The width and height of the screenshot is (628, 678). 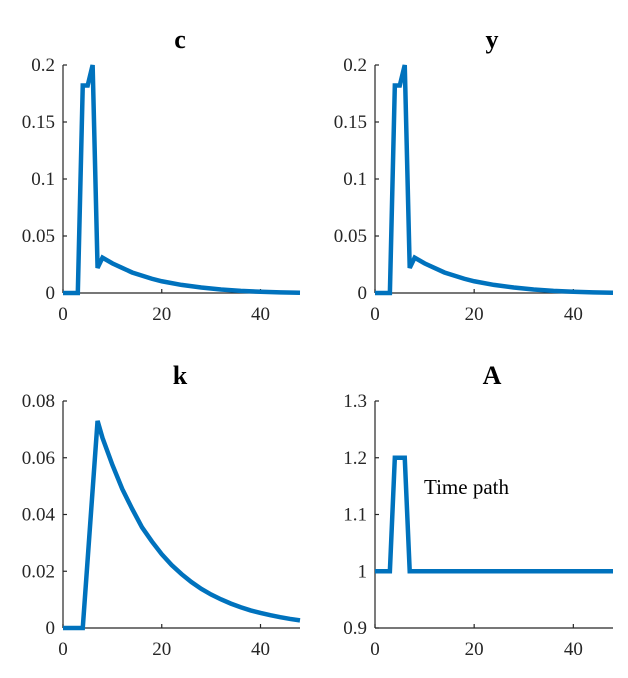 I want to click on y-tick-label: 0.08, so click(x=38, y=401).